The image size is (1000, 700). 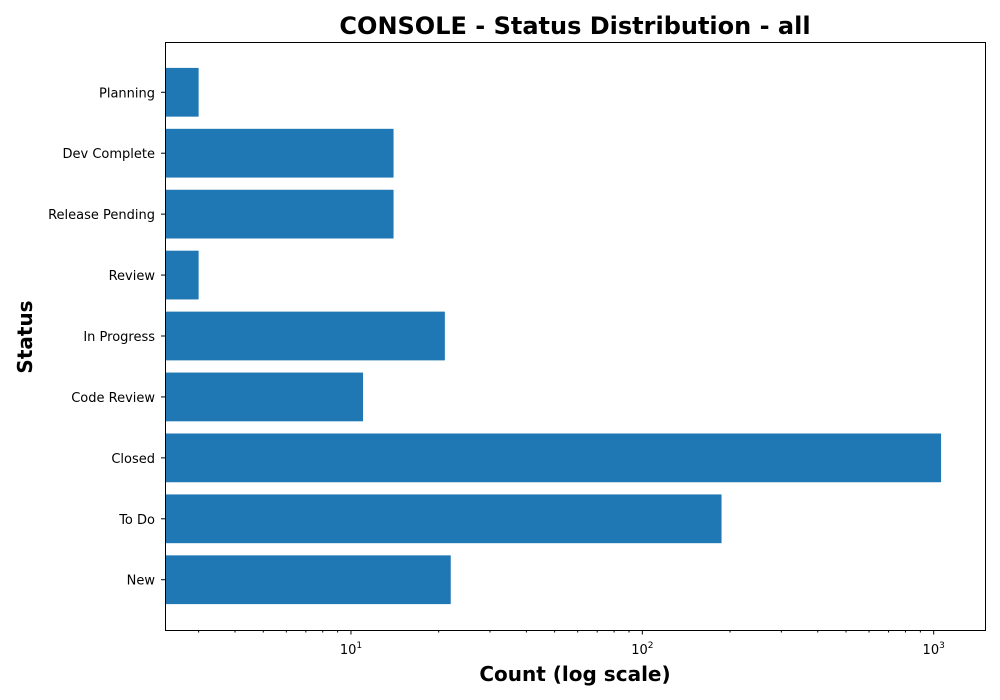 What do you see at coordinates (305, 336) in the screenshot?
I see `bar-in-progress` at bounding box center [305, 336].